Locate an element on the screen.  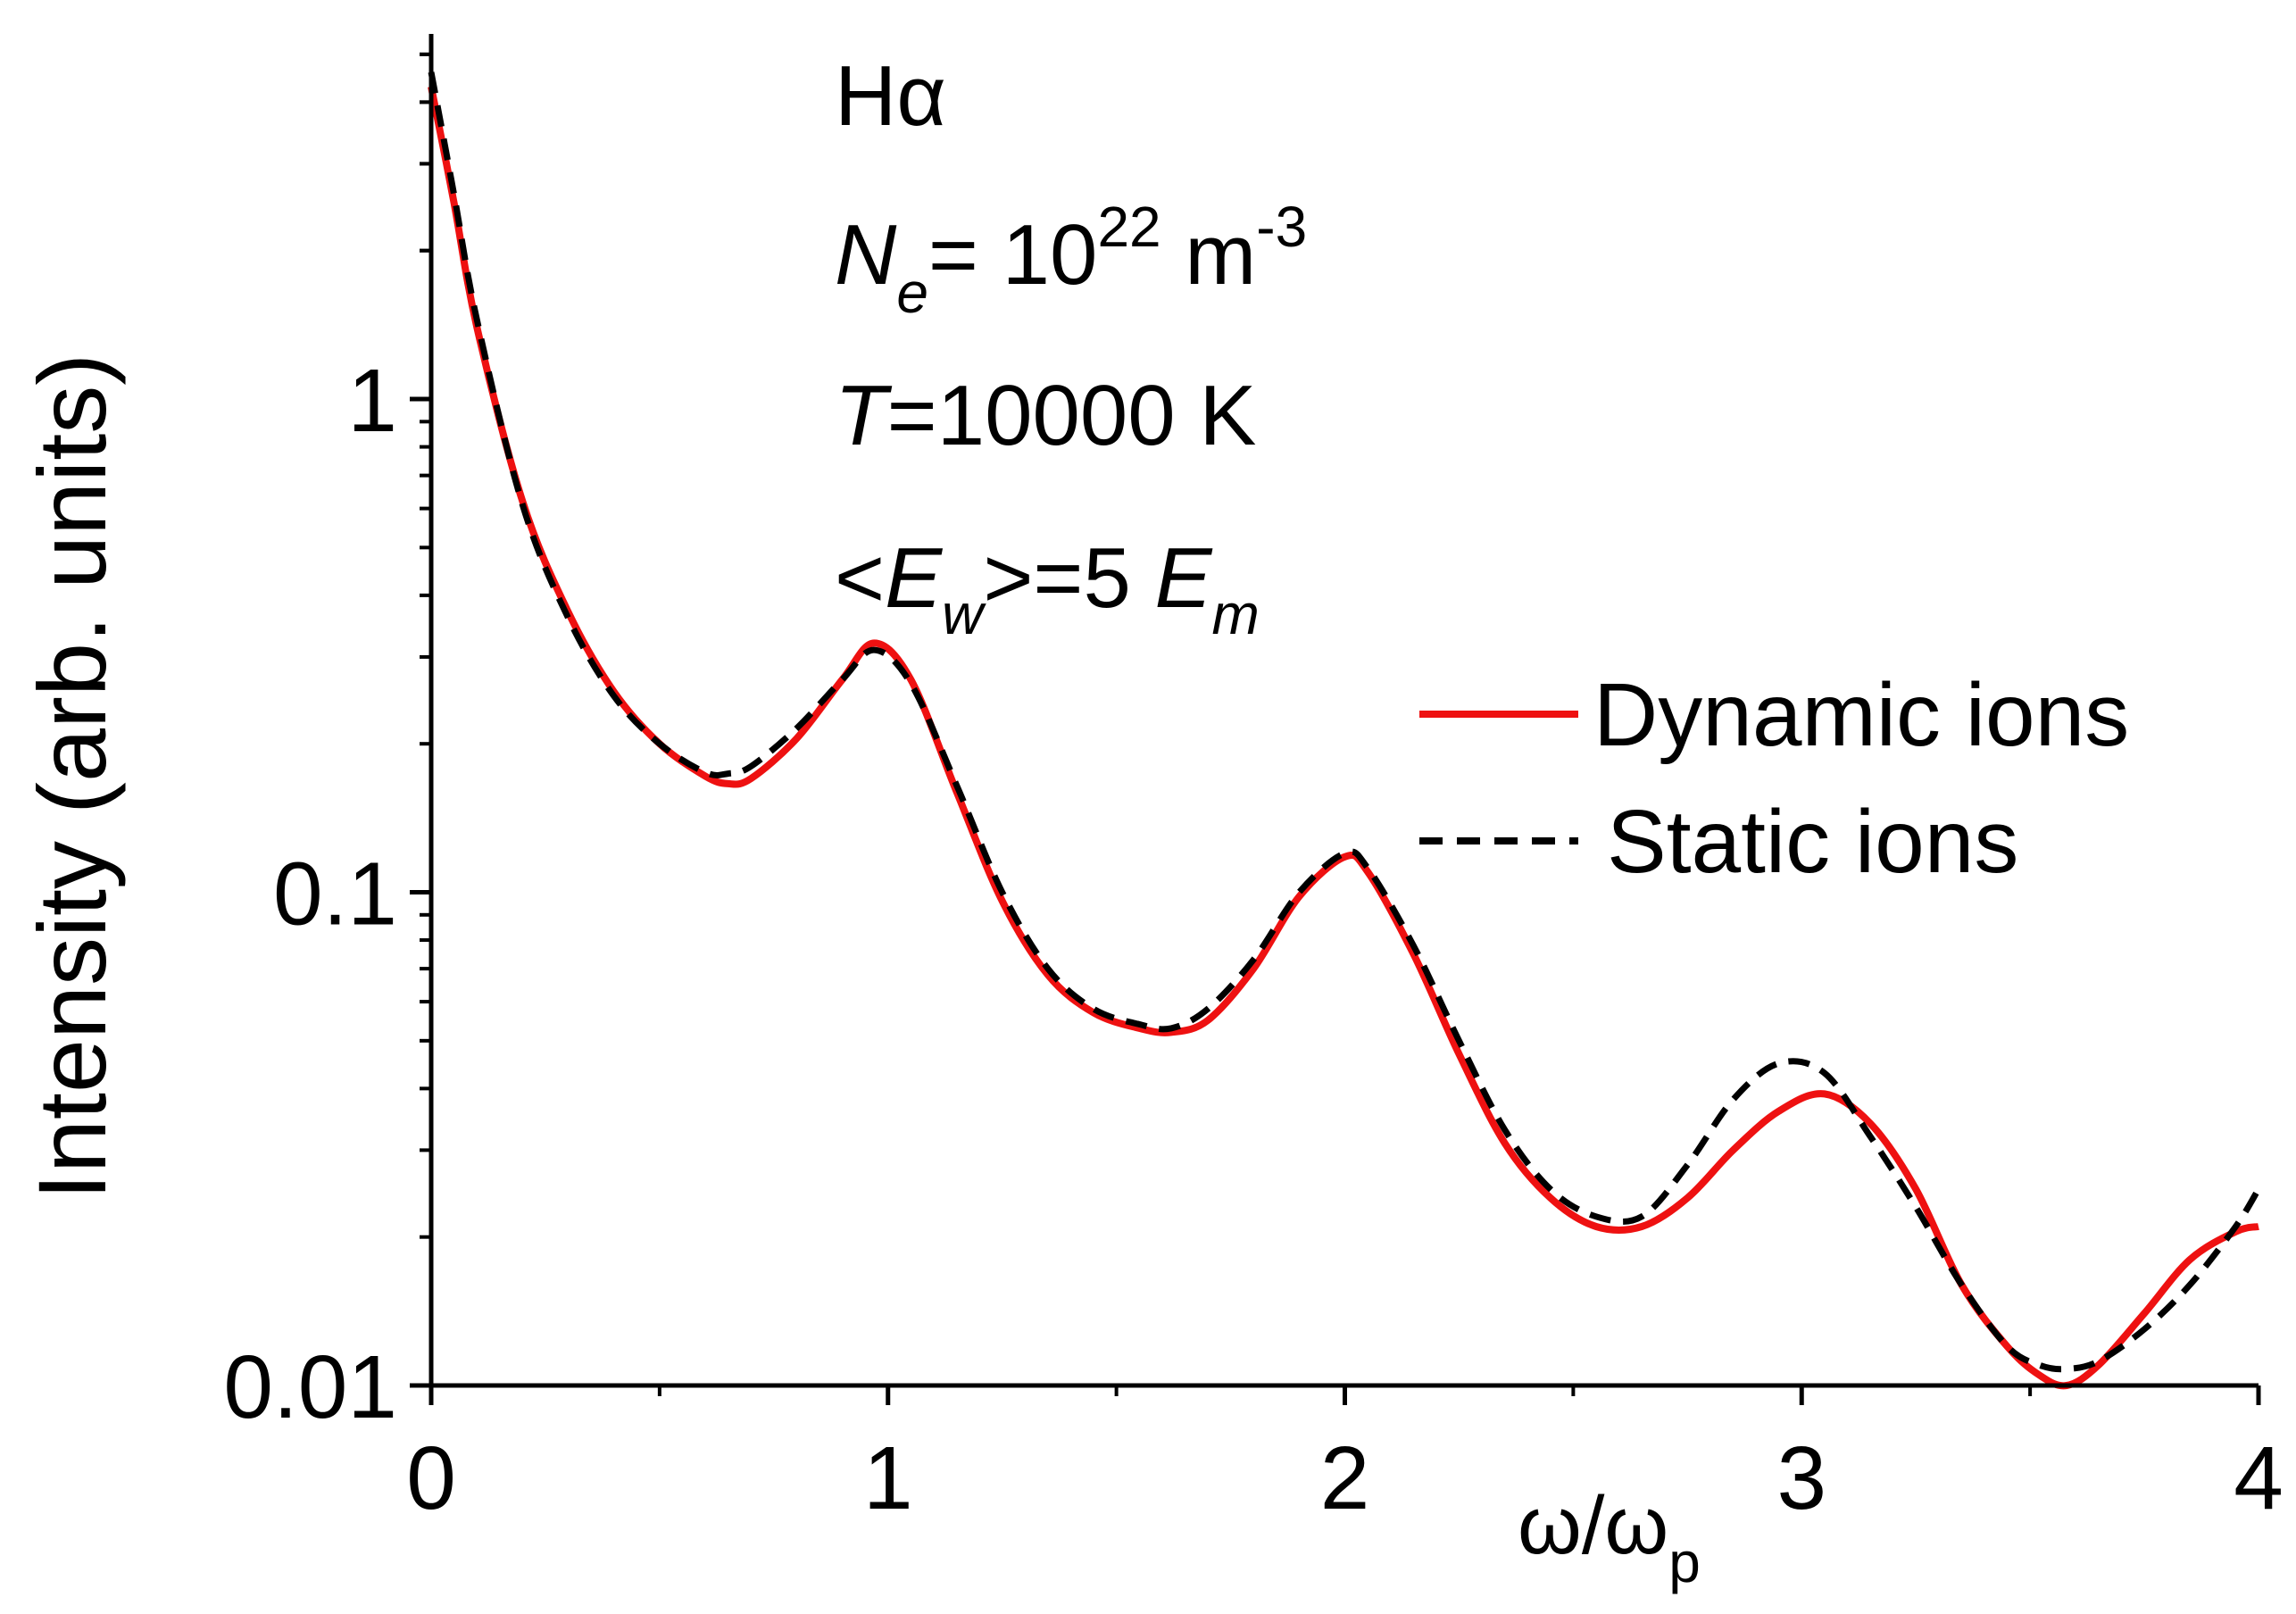
annotation-line-name: Hα is located at coordinates (890, 96).